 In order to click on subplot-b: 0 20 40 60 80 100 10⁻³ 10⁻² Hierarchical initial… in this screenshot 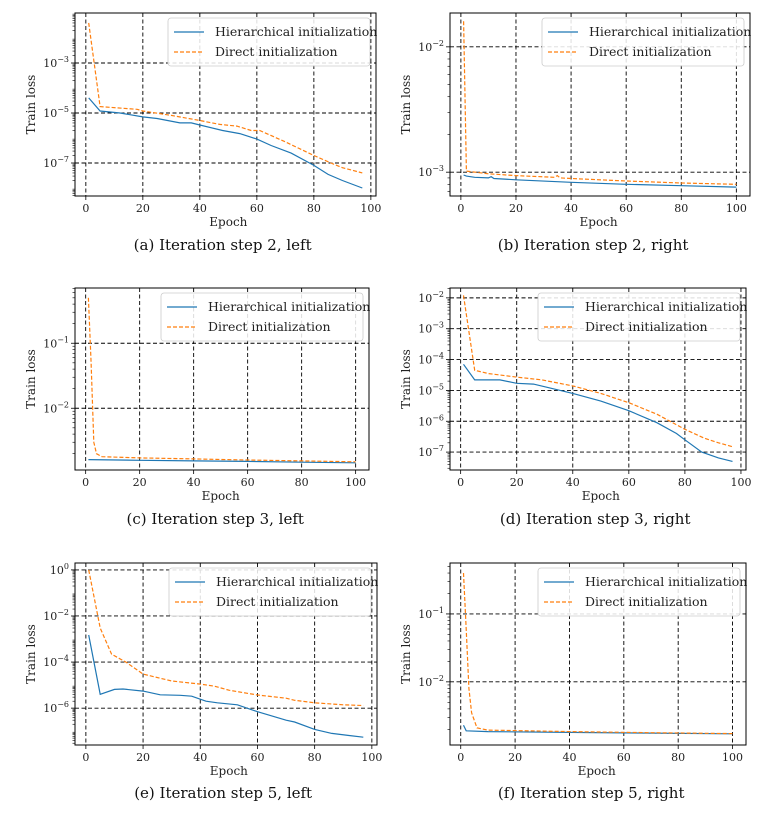, I will do `click(575, 133)`.